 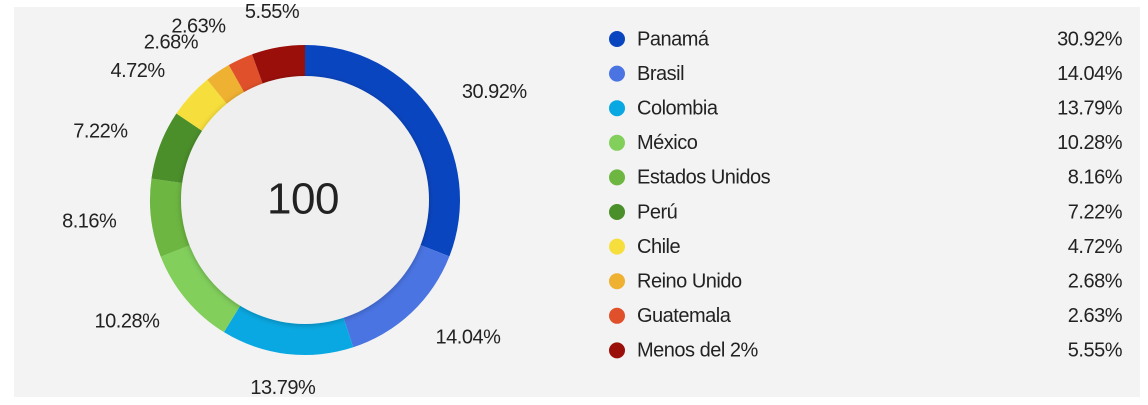 What do you see at coordinates (658, 247) in the screenshot?
I see `legend-label: Chile` at bounding box center [658, 247].